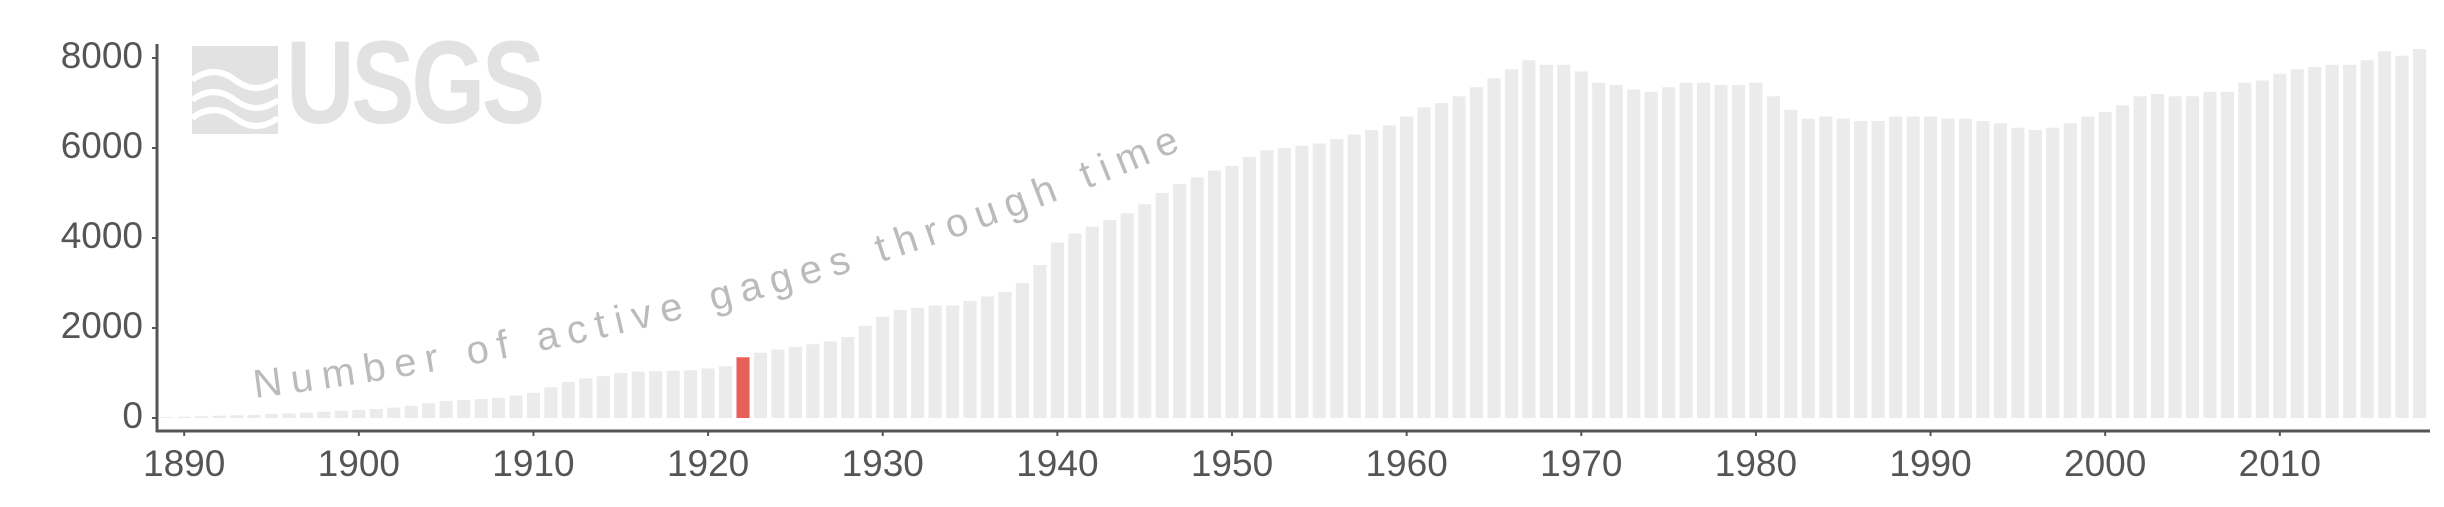 The height and width of the screenshot is (507, 2444). What do you see at coordinates (533, 463) in the screenshot?
I see `x-tick-label: 1910` at bounding box center [533, 463].